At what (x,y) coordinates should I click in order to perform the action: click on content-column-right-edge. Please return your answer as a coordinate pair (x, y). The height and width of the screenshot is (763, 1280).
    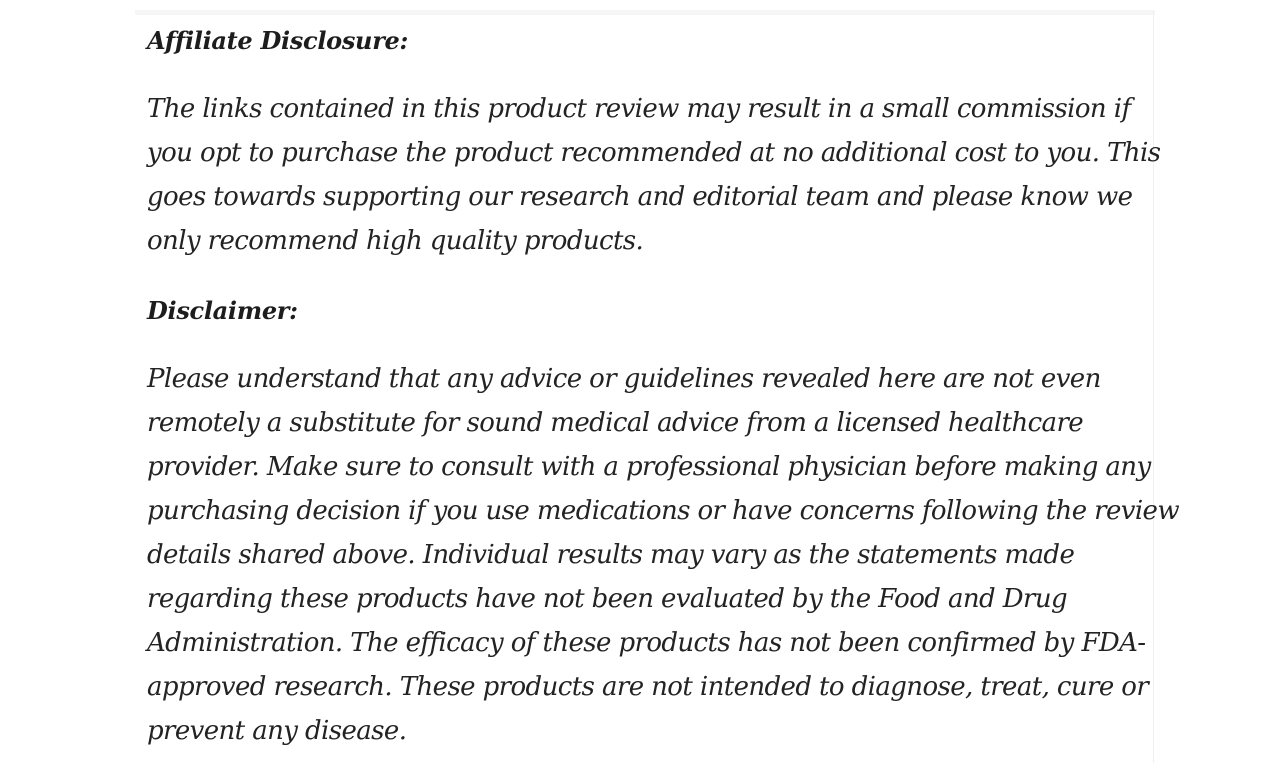
    Looking at the image, I should click on (1153, 386).